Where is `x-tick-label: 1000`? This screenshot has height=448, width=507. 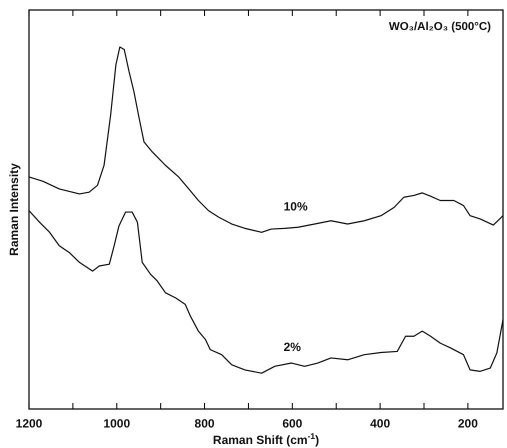
x-tick-label: 1000 is located at coordinates (116, 423).